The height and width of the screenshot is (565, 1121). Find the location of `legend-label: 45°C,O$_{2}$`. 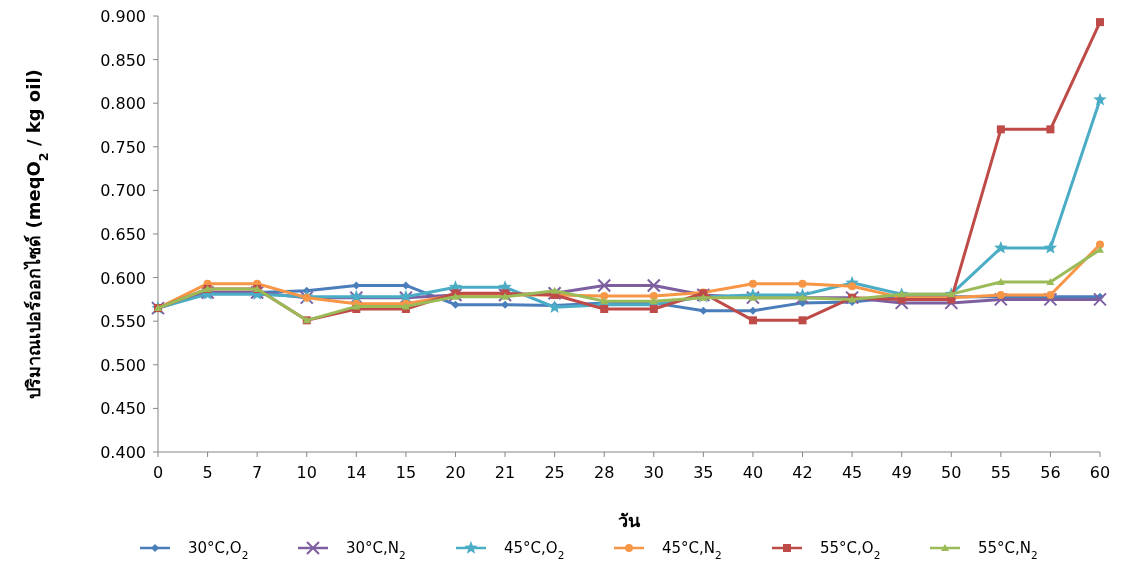

legend-label: 45°C,O$_{2}$ is located at coordinates (534, 550).